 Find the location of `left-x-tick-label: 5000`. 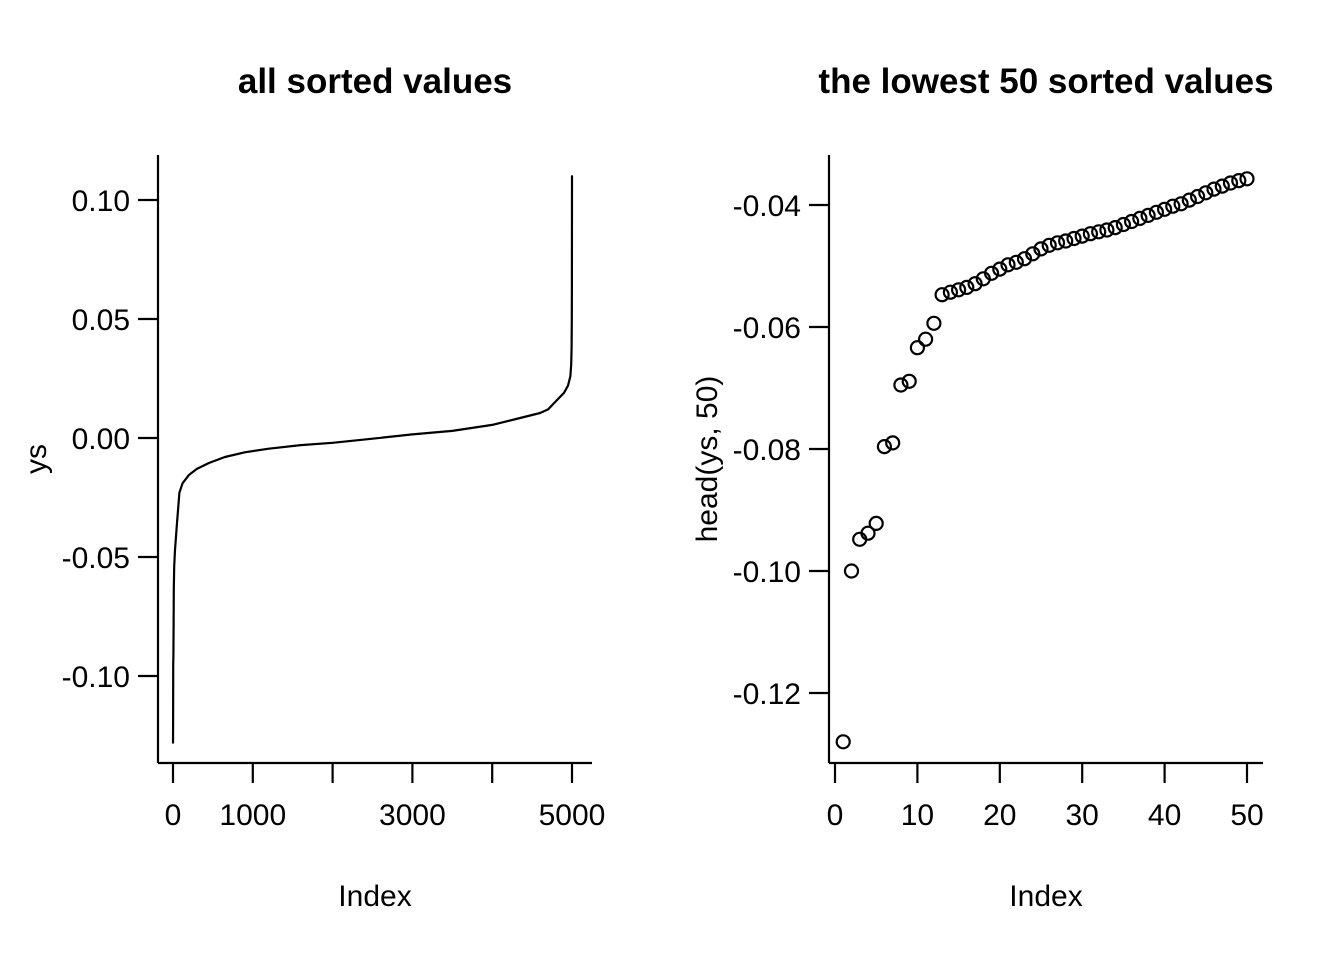

left-x-tick-label: 5000 is located at coordinates (572, 815).